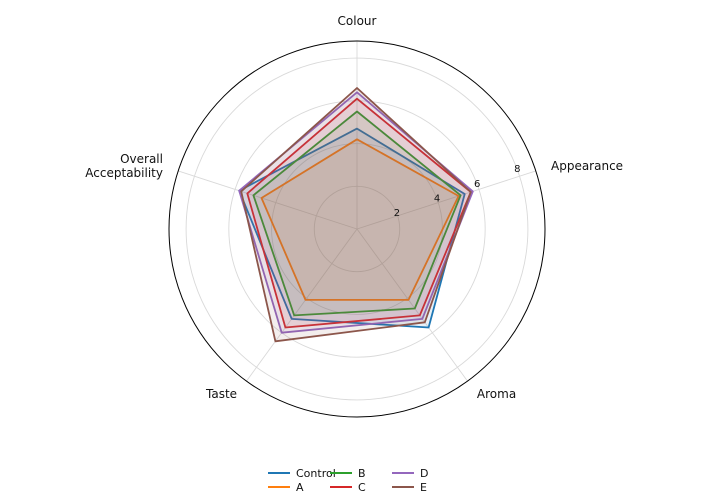  I want to click on legend-label: E, so click(423, 487).